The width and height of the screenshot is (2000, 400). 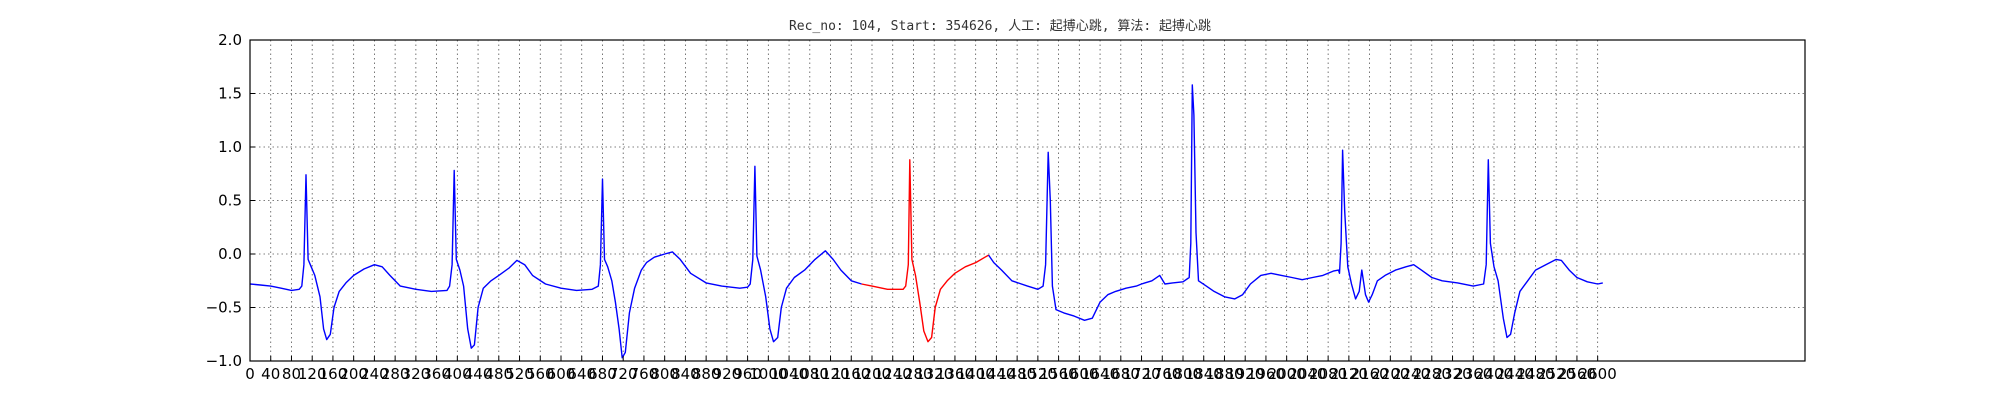 What do you see at coordinates (1432, 374) in the screenshot?
I see `x-tick-label: 2280` at bounding box center [1432, 374].